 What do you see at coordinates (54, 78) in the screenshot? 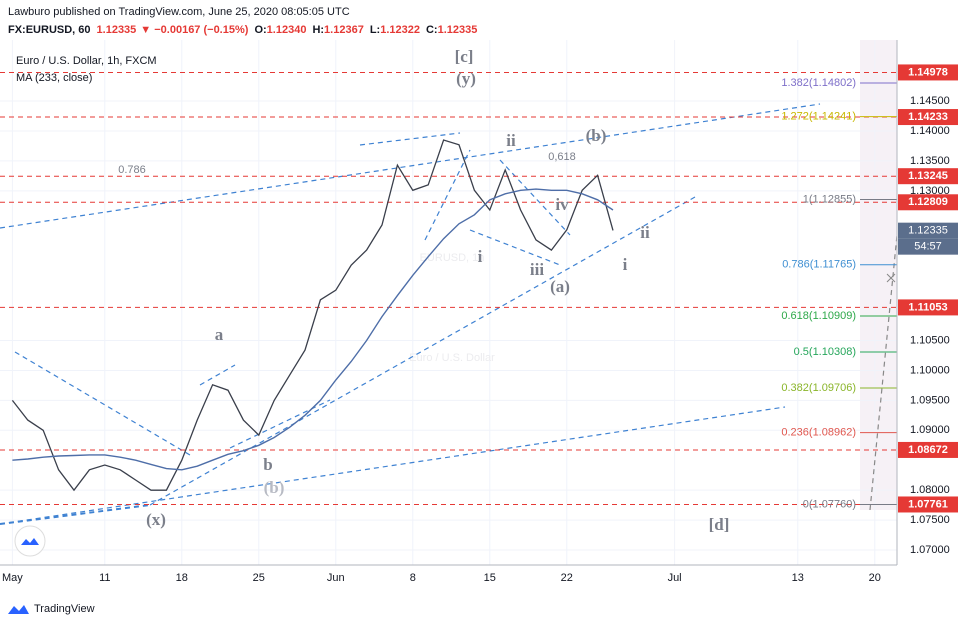
I see `legend-indicator: MA (233, close)` at bounding box center [54, 78].